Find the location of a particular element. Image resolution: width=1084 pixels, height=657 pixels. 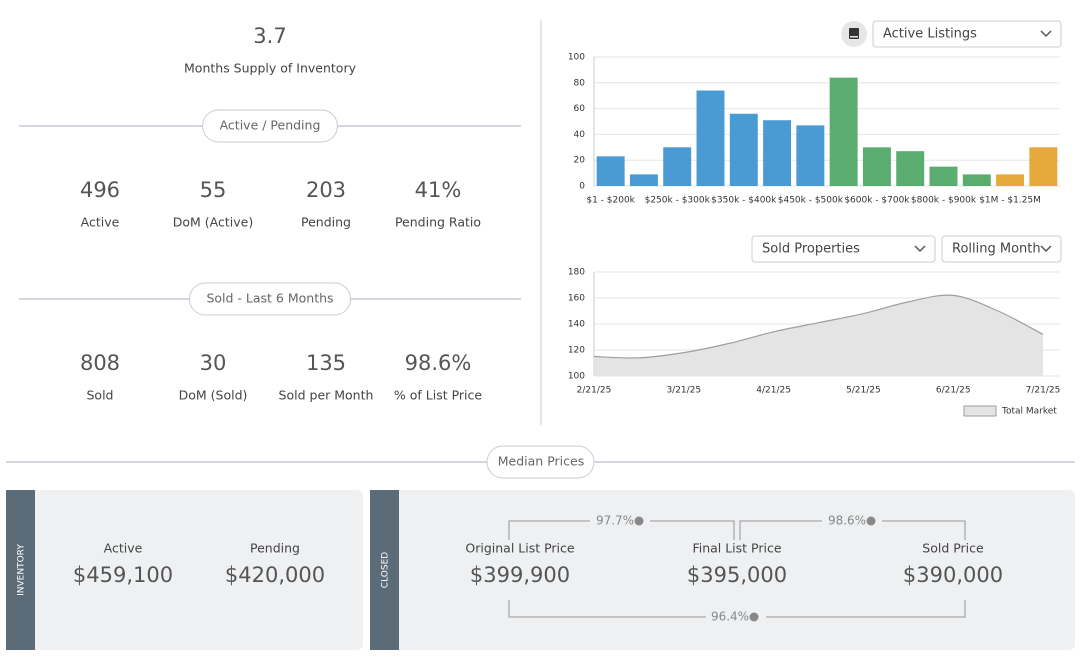

x-tick-label: $800k - $900k is located at coordinates (944, 201).